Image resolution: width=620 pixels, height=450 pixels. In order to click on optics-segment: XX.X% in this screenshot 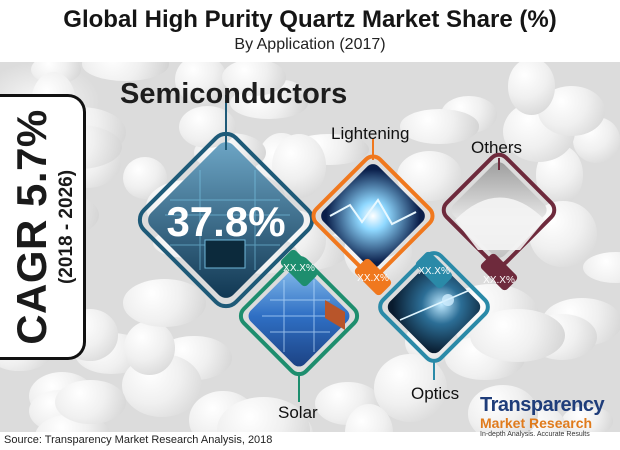, I will do `click(434, 315)`.